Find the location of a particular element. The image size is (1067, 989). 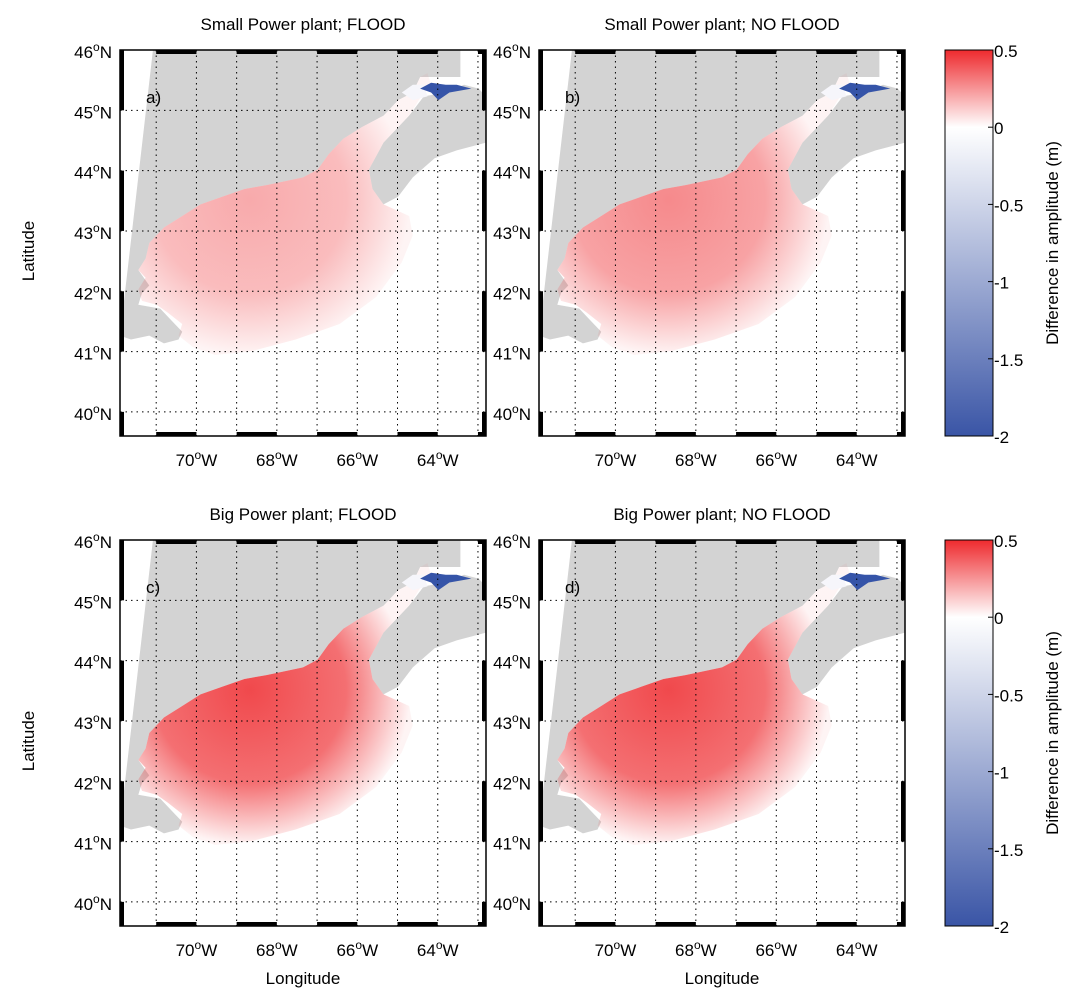

colorbar-scale is located at coordinates (969, 733).